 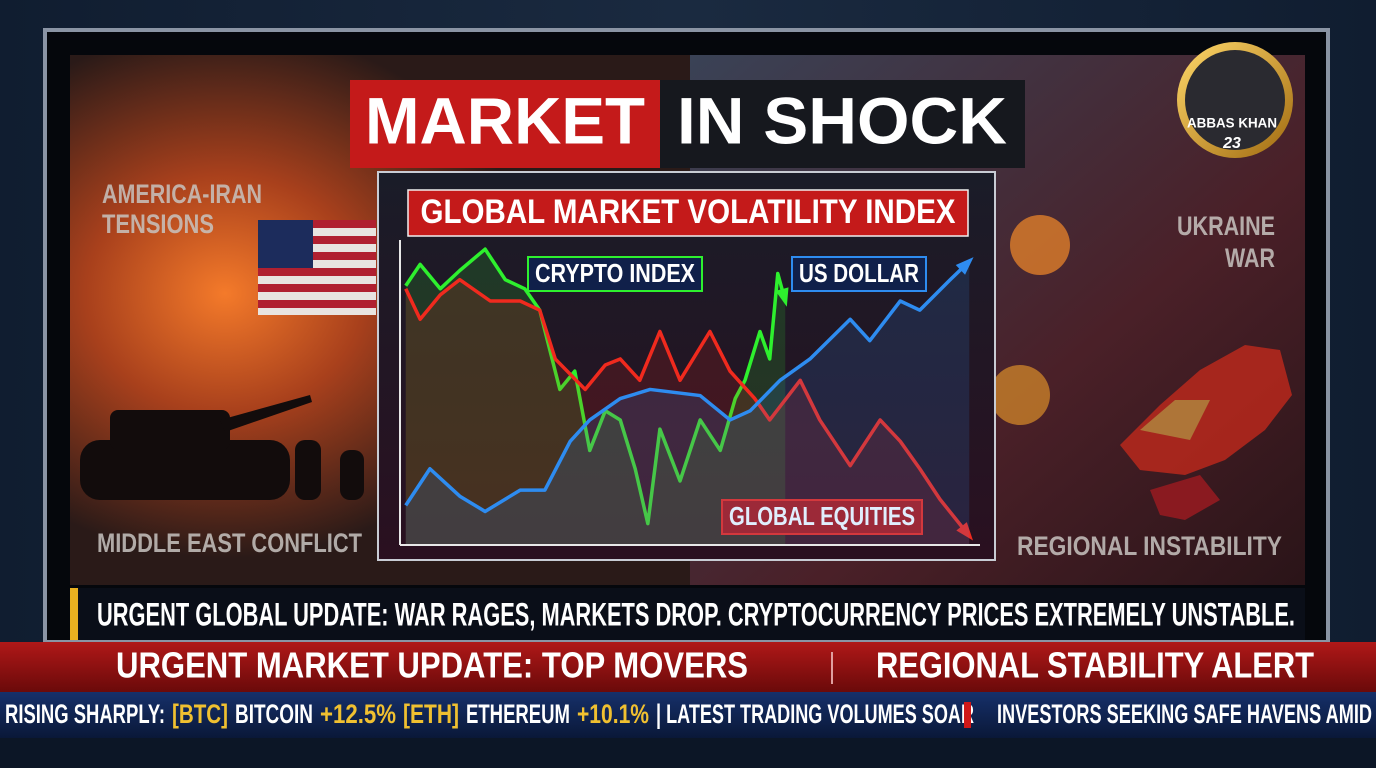 I want to click on legend-label: CRYPTO INDEX, so click(x=615, y=273).